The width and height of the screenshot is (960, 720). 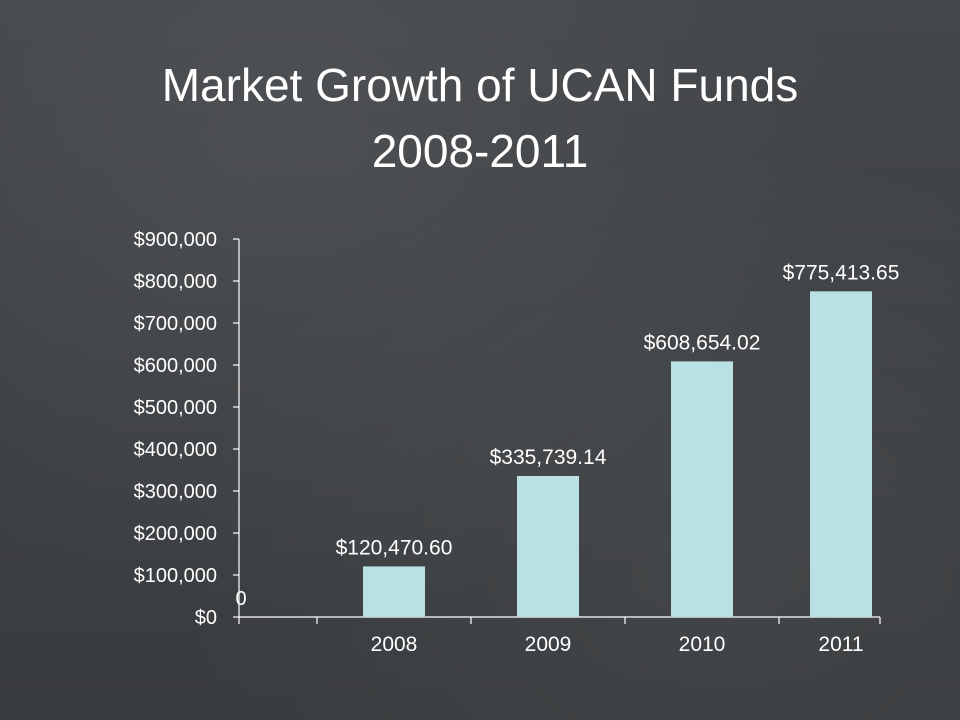 I want to click on y-tick-label: $800,000, so click(x=175, y=282).